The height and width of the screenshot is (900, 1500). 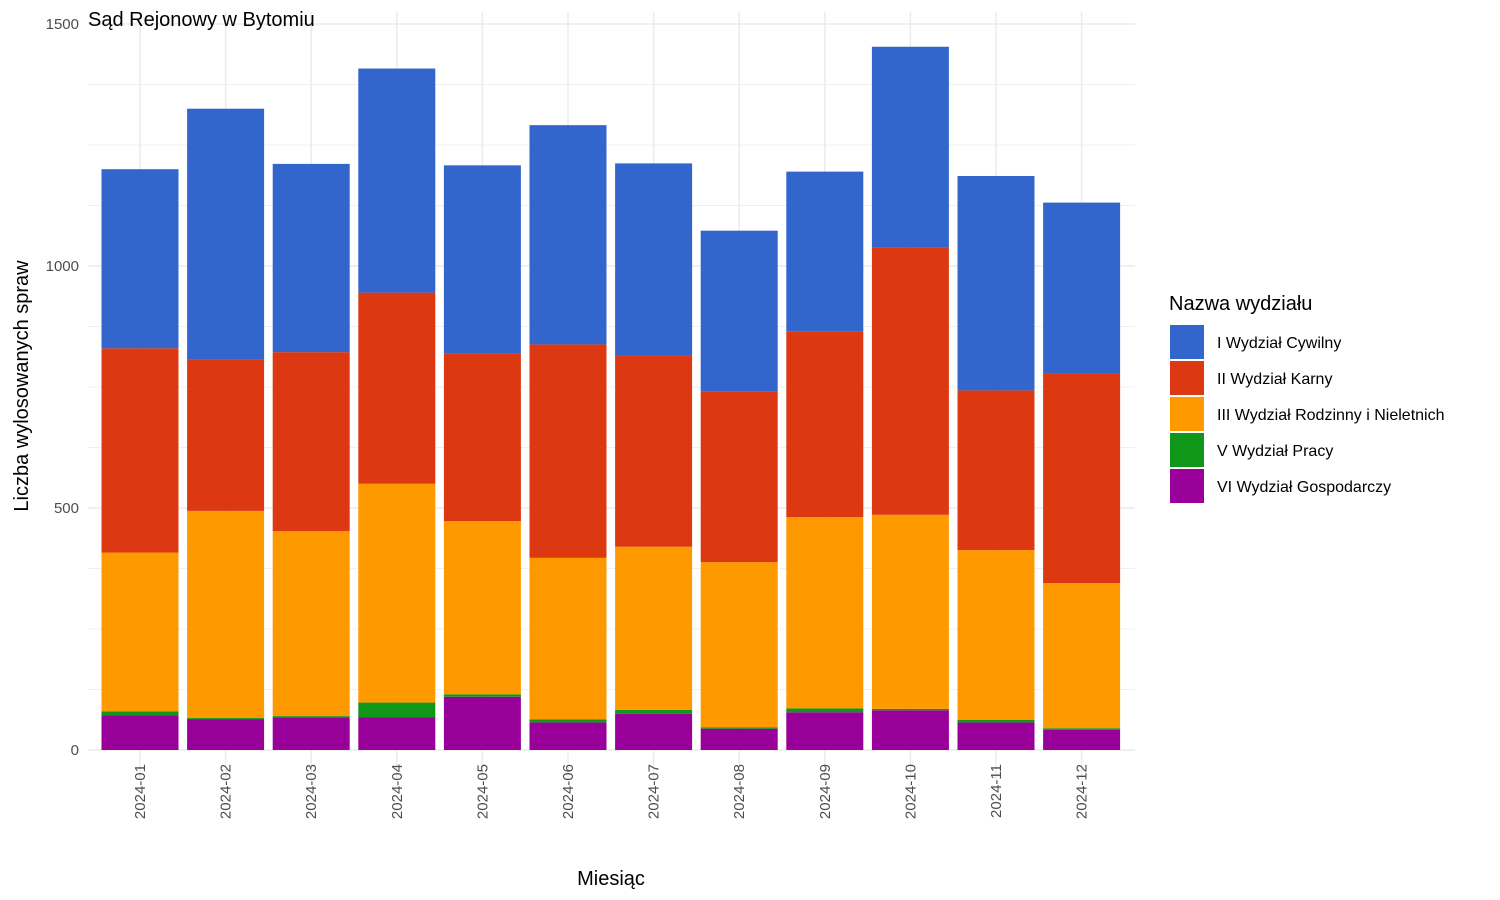 What do you see at coordinates (1082, 478) in the screenshot?
I see `bar-segment-2024-12-s3` at bounding box center [1082, 478].